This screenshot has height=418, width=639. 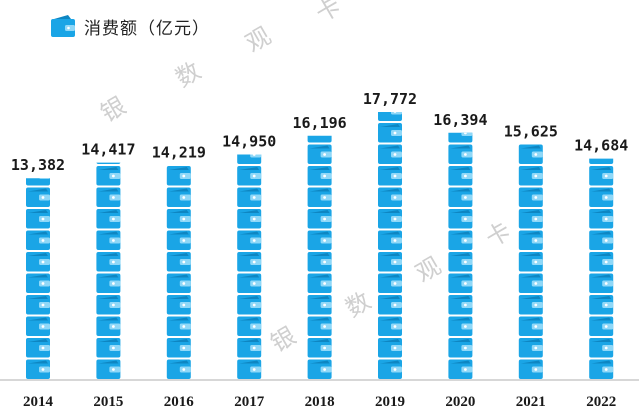 I want to click on x-tick-label: 2014, so click(x=38, y=402).